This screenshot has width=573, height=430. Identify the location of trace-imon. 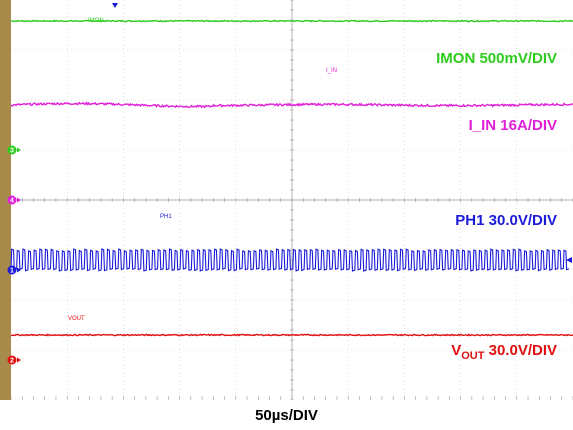
(291, 21).